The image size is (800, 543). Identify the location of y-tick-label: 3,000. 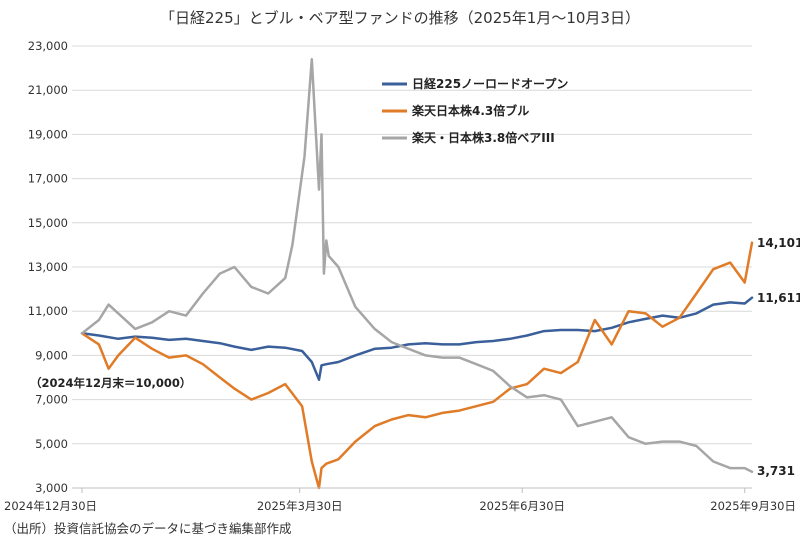
(51, 488).